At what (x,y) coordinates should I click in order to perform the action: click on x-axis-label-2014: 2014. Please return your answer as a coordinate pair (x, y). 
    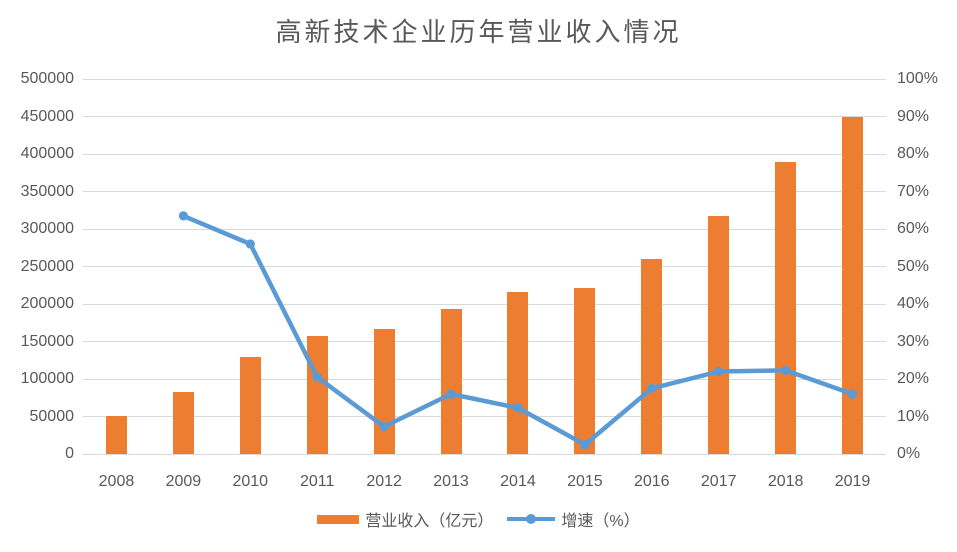
    Looking at the image, I should click on (518, 481).